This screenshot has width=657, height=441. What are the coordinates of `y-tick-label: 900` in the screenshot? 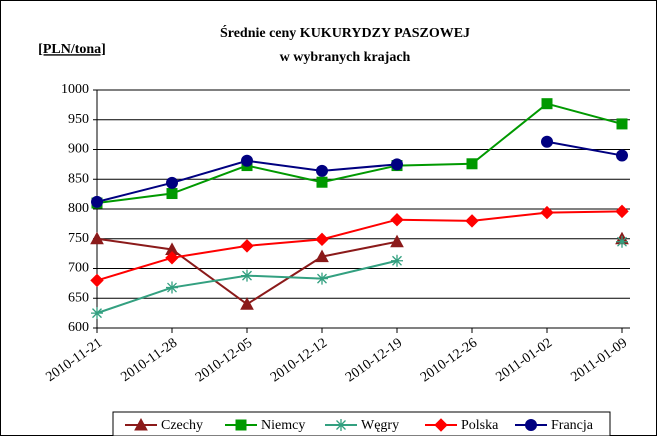 It's located at (78, 149).